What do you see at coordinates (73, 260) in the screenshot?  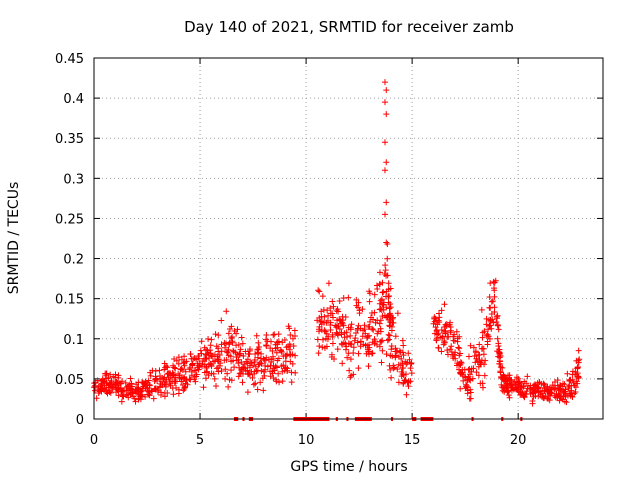 I see `y-tick-label: 0.2` at bounding box center [73, 260].